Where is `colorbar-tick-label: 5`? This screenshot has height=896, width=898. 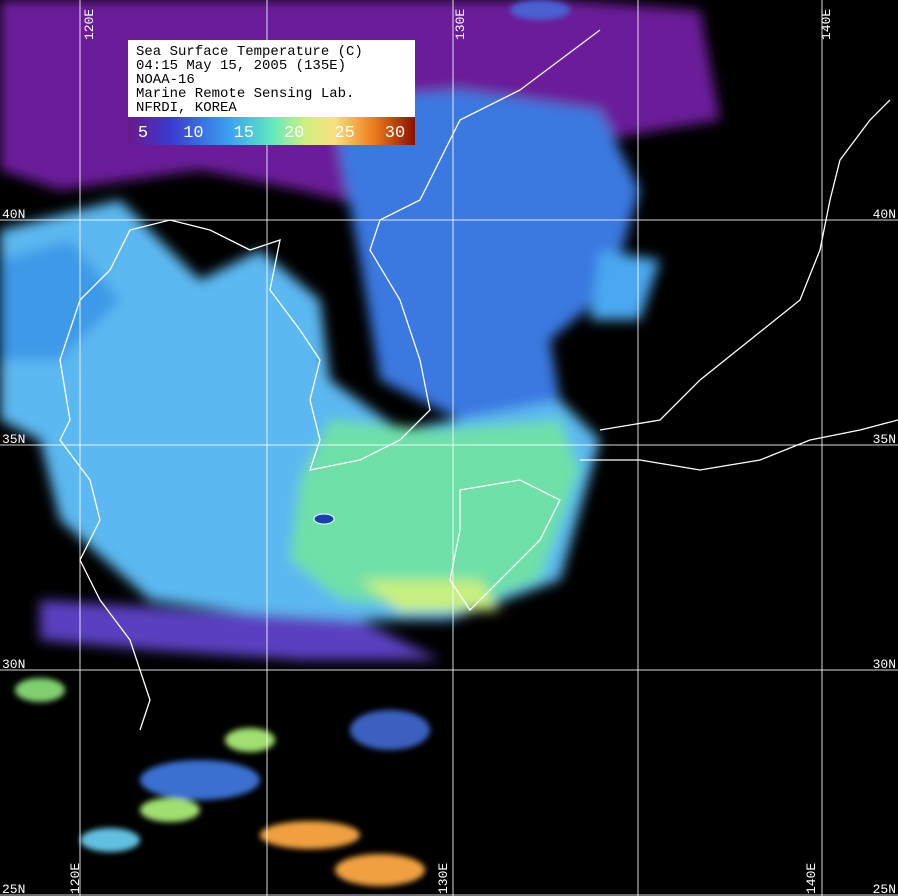 colorbar-tick-label: 5 is located at coordinates (143, 133).